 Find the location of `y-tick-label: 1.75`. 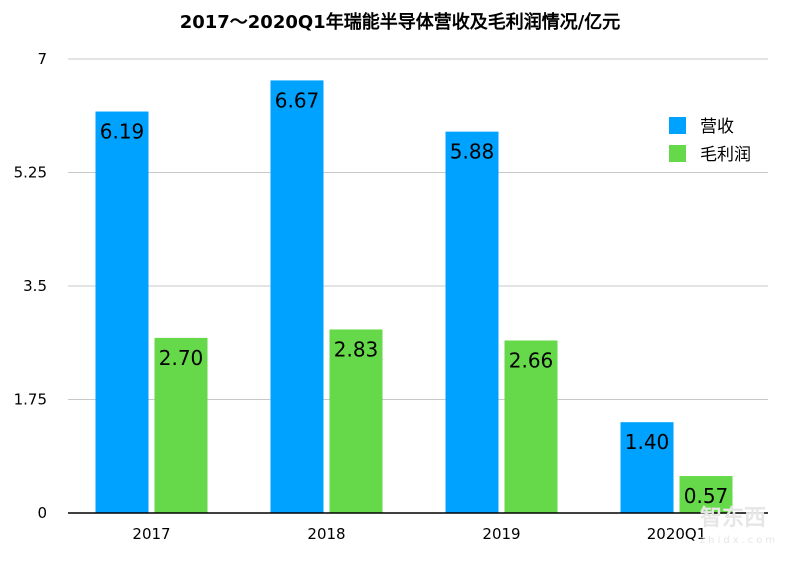

y-tick-label: 1.75 is located at coordinates (30, 400).